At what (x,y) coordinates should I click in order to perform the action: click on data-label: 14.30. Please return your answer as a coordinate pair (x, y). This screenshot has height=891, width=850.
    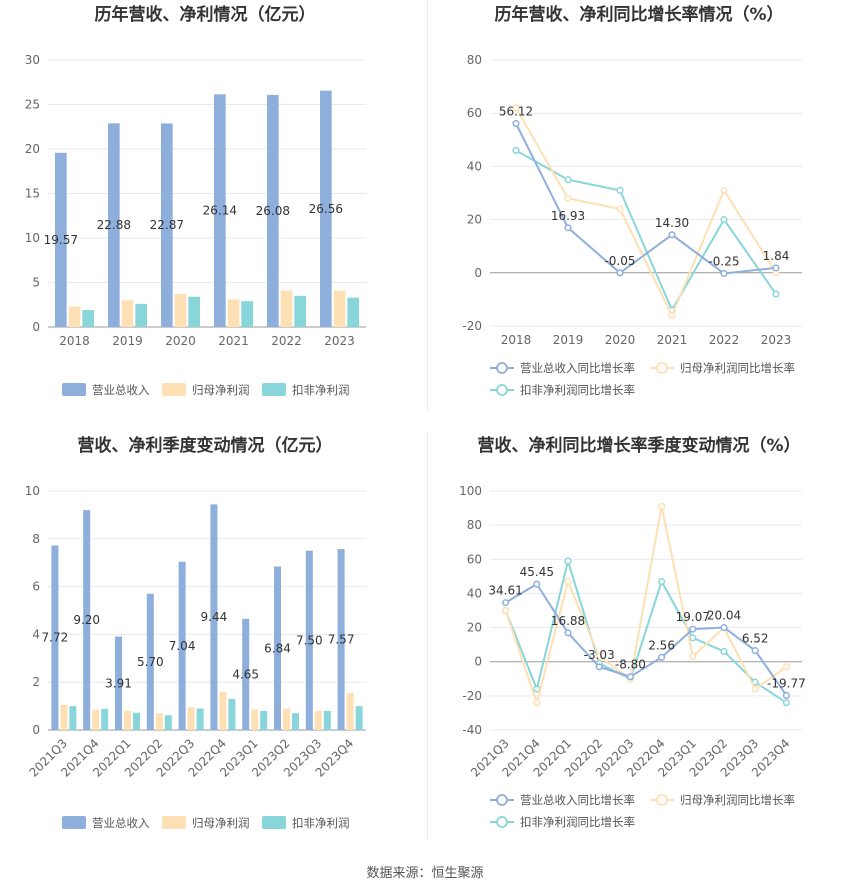
    Looking at the image, I should click on (672, 223).